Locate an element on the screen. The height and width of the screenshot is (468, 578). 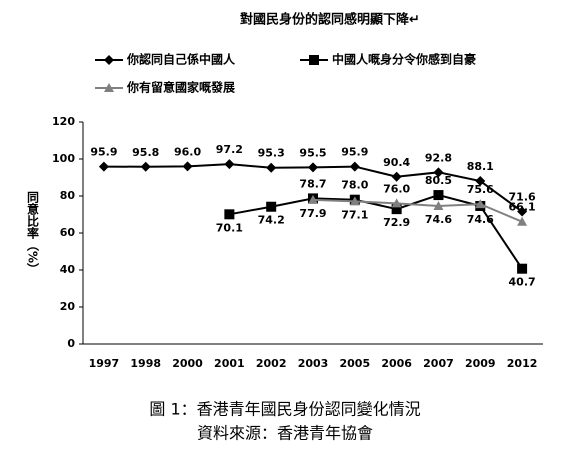
data-label: 80.5 is located at coordinates (438, 180).